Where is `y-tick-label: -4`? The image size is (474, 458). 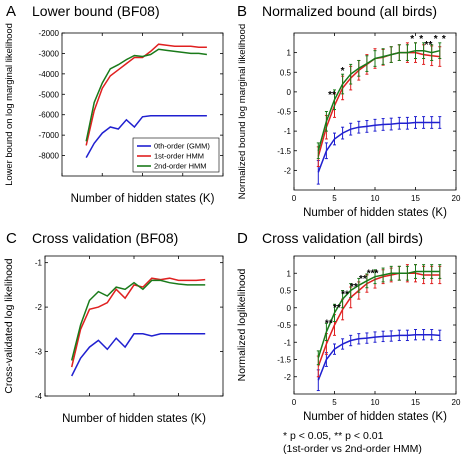
y-tick-label: -4 is located at coordinates (39, 396).